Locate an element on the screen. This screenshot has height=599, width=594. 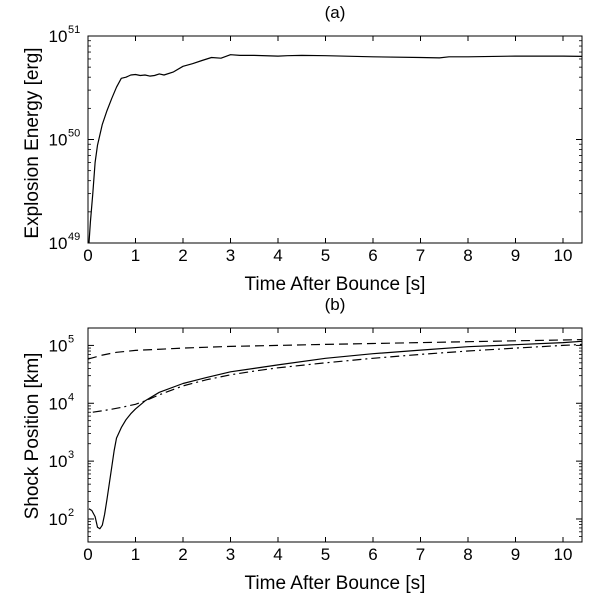
y-tick-label: 10 51 is located at coordinates (65, 35).